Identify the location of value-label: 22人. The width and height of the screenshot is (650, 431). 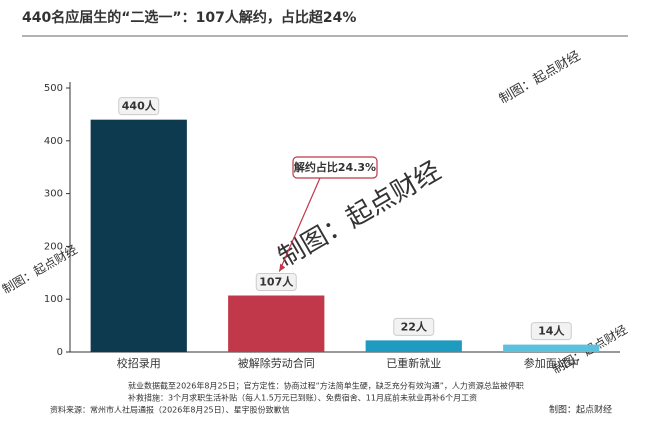
(414, 326).